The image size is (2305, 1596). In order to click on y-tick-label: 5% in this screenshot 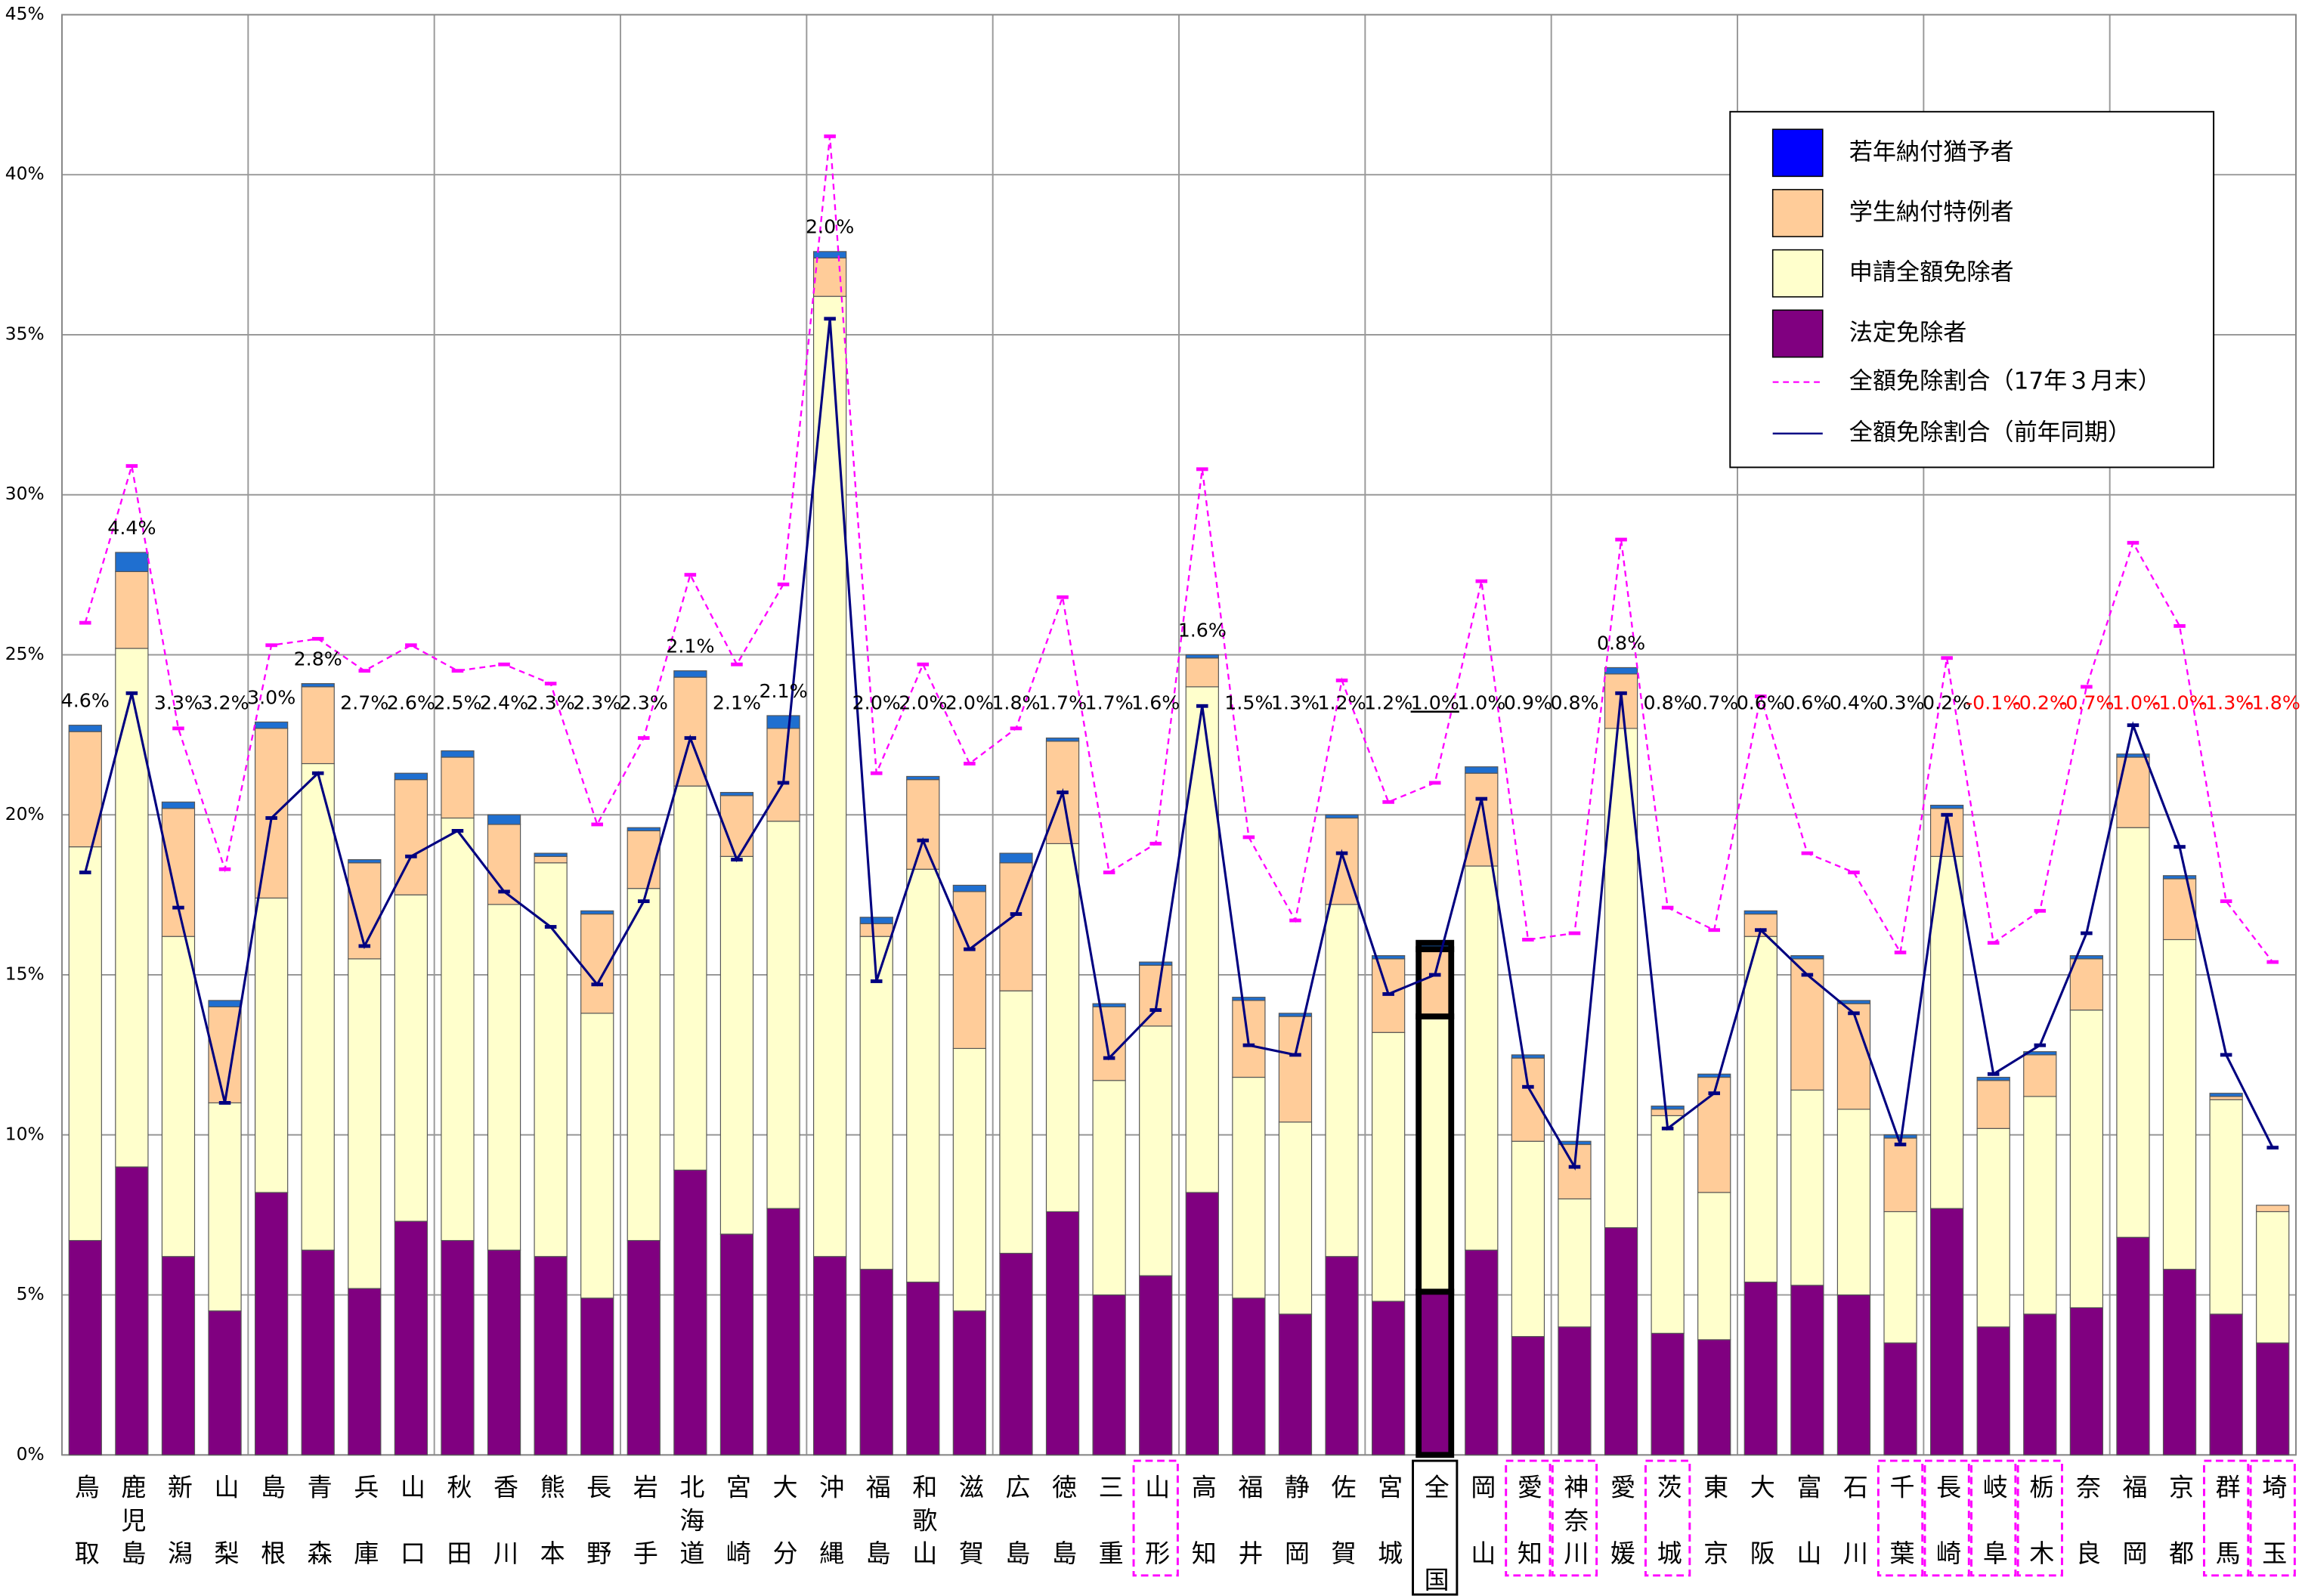, I will do `click(31, 1293)`.